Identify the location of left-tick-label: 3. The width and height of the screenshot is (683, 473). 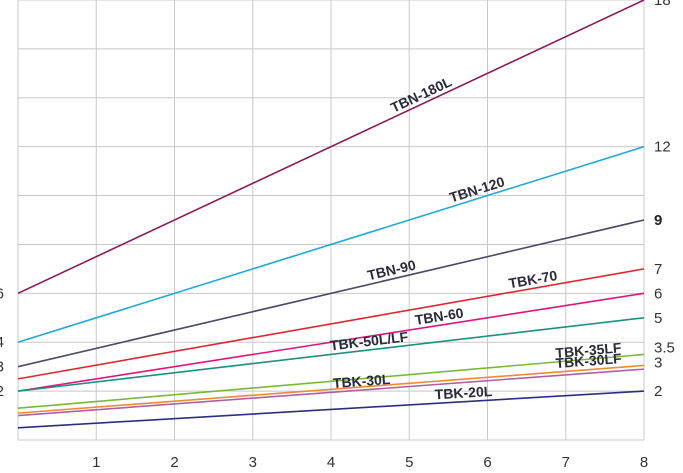
(2, 367).